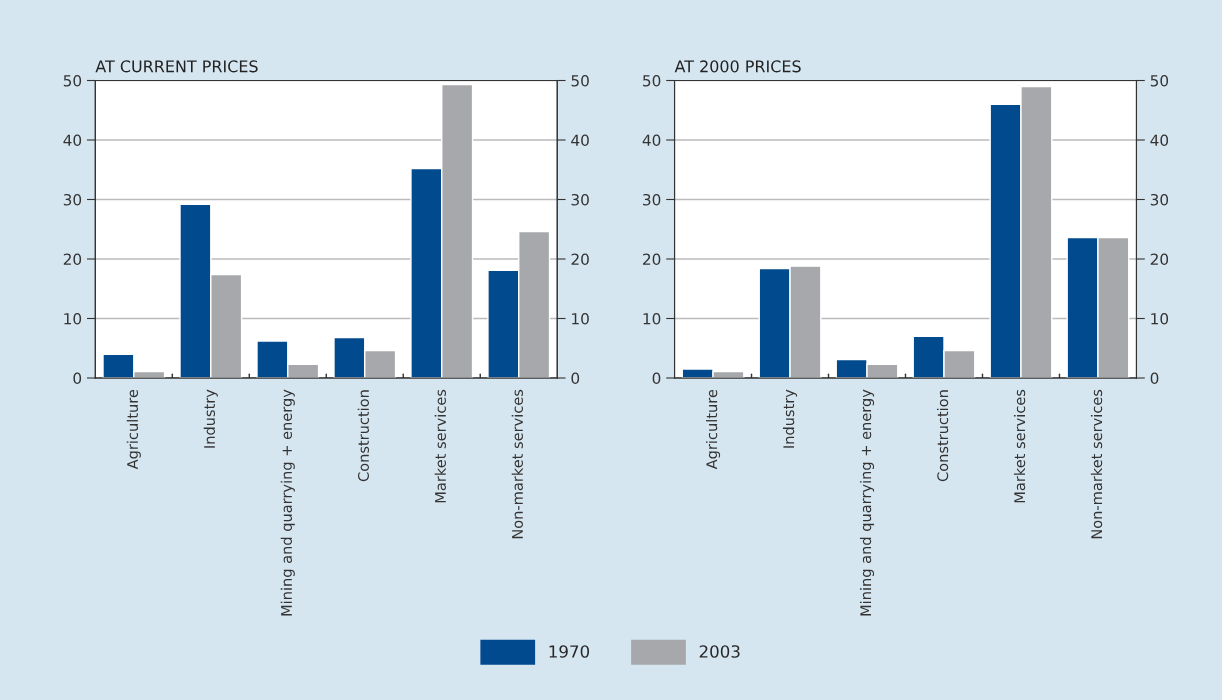  I want to click on chart-title: AT CURRENT PRICES, so click(176, 66).